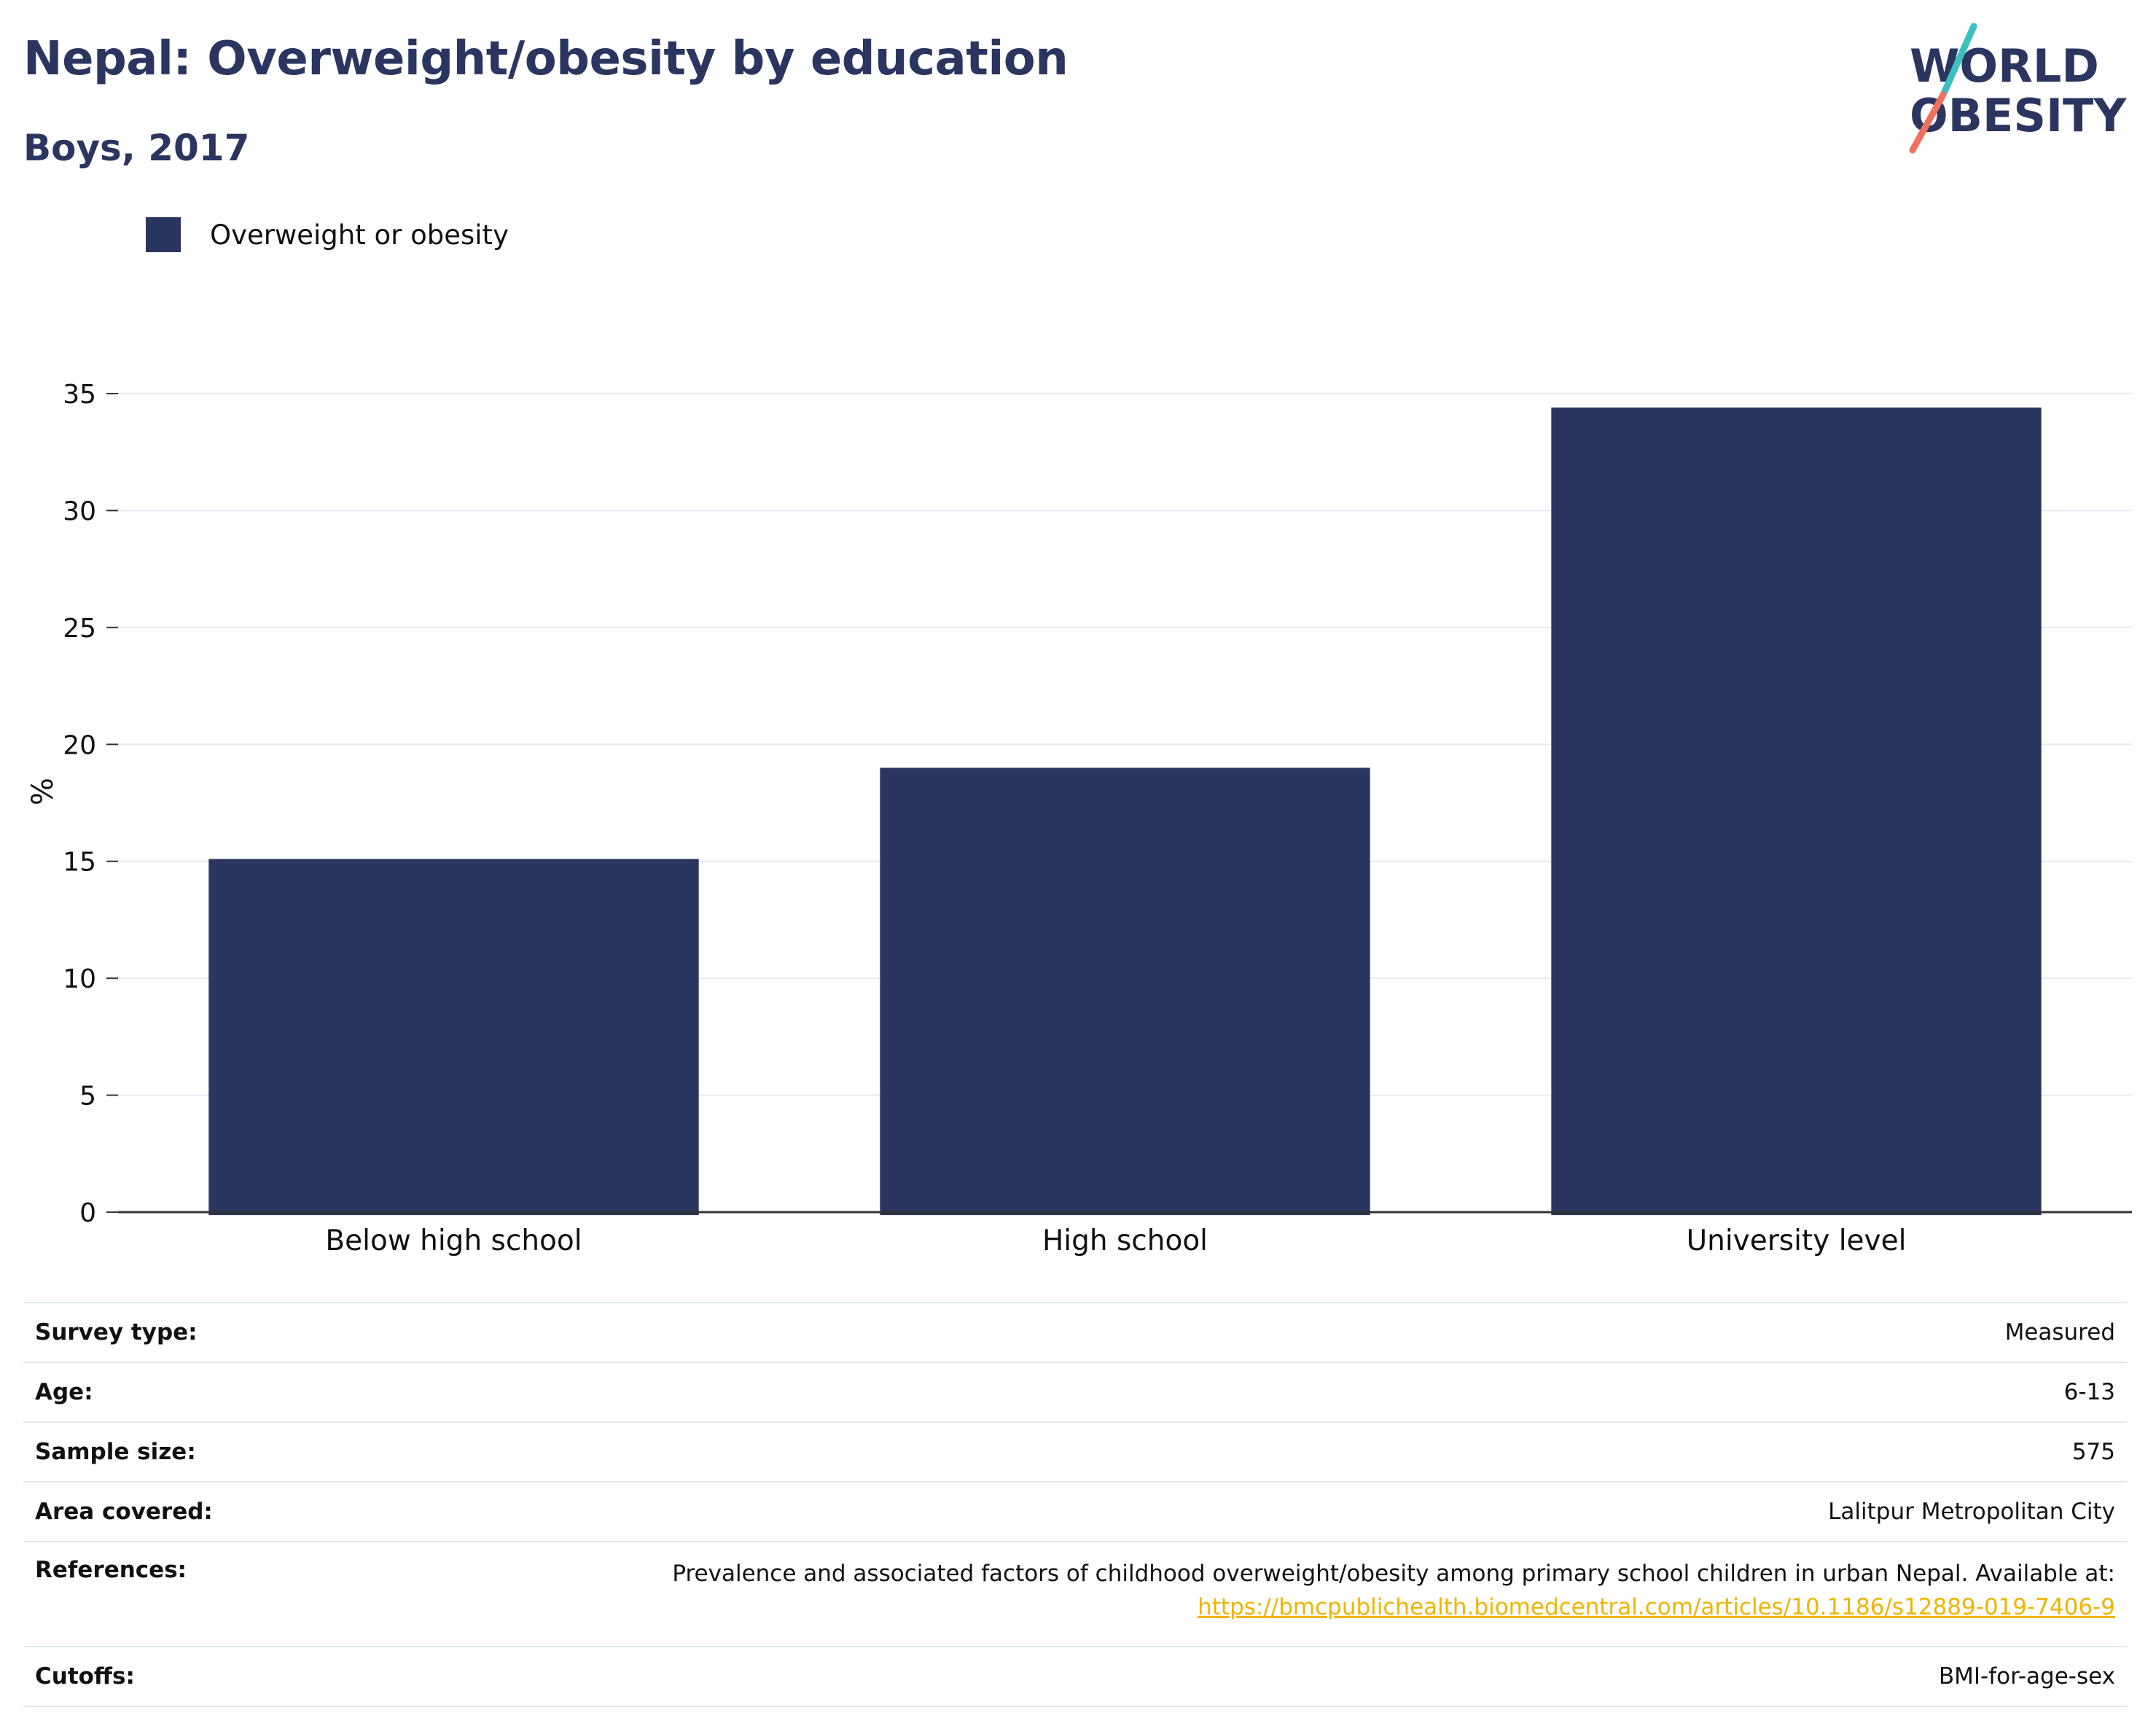  Describe the element at coordinates (2019, 115) in the screenshot. I see `logo-line2: OBESITY` at that location.